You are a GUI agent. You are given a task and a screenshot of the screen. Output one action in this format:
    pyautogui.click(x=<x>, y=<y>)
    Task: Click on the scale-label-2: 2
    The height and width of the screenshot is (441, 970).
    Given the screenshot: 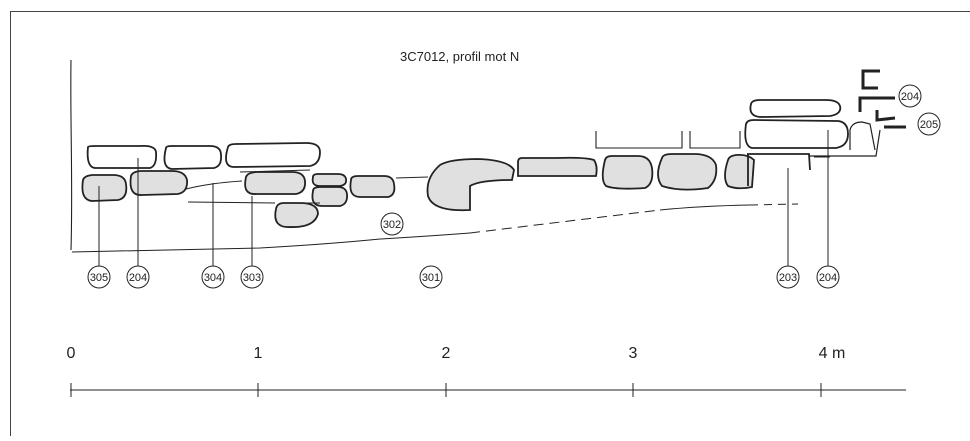 What is the action you would take?
    pyautogui.click(x=446, y=354)
    